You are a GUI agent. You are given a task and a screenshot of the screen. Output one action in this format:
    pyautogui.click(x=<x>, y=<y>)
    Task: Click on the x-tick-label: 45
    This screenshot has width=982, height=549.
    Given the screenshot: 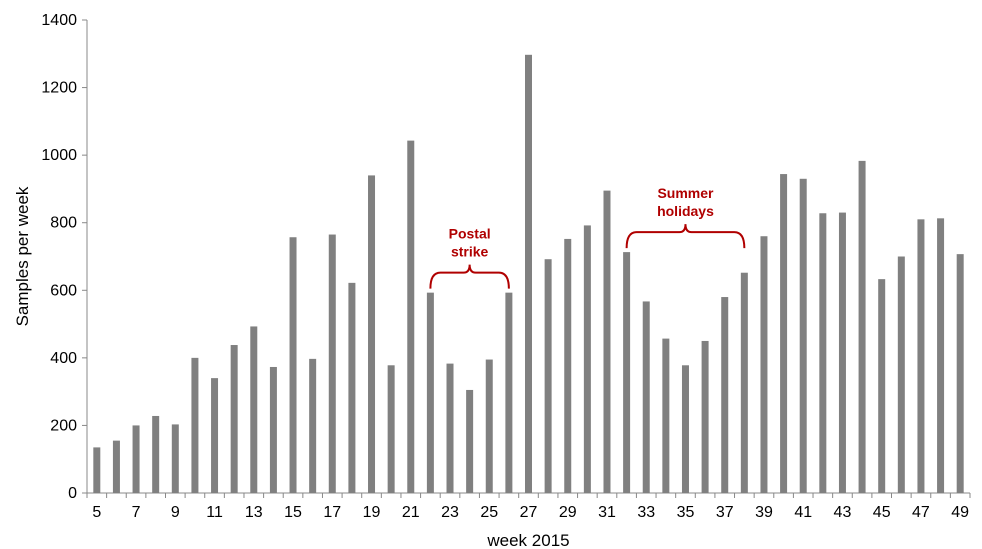 What is the action you would take?
    pyautogui.click(x=882, y=512)
    